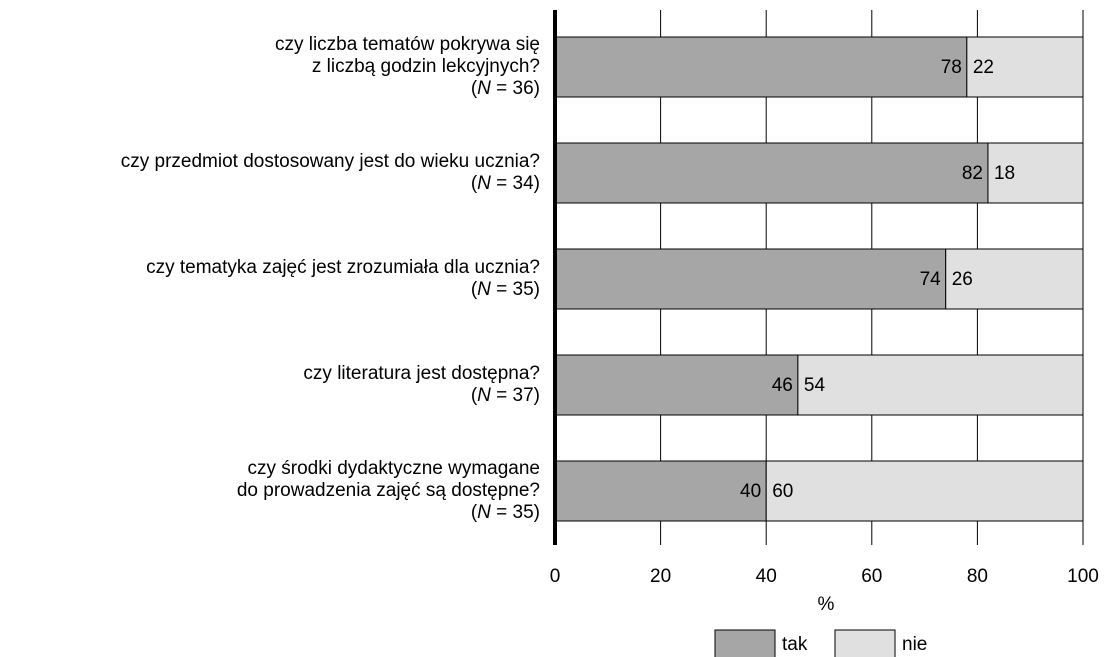  Describe the element at coordinates (914, 644) in the screenshot. I see `legend-label: nie` at that location.